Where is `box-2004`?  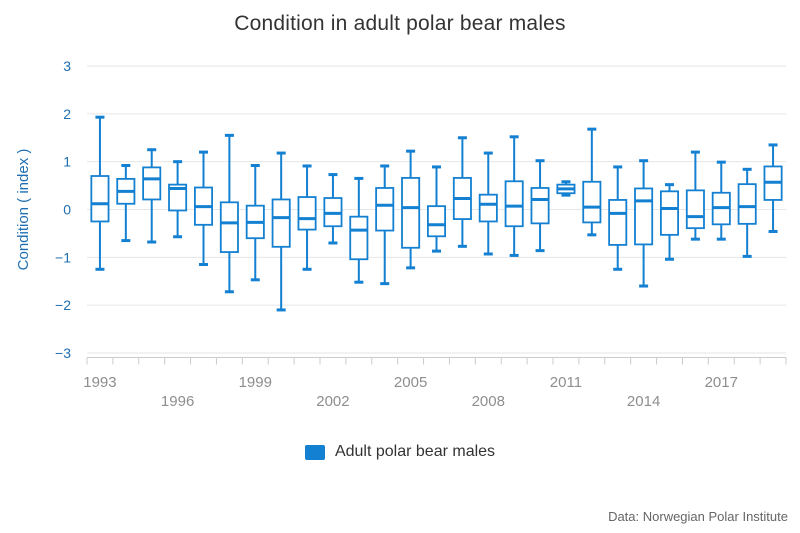
box-2004 is located at coordinates (385, 225).